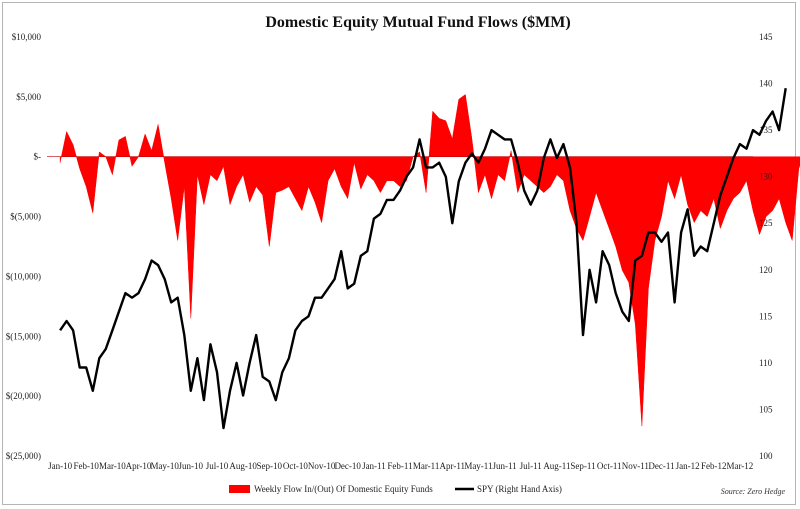  Describe the element at coordinates (28, 97) in the screenshot. I see `left-axis-tick-label: $5,000` at that location.